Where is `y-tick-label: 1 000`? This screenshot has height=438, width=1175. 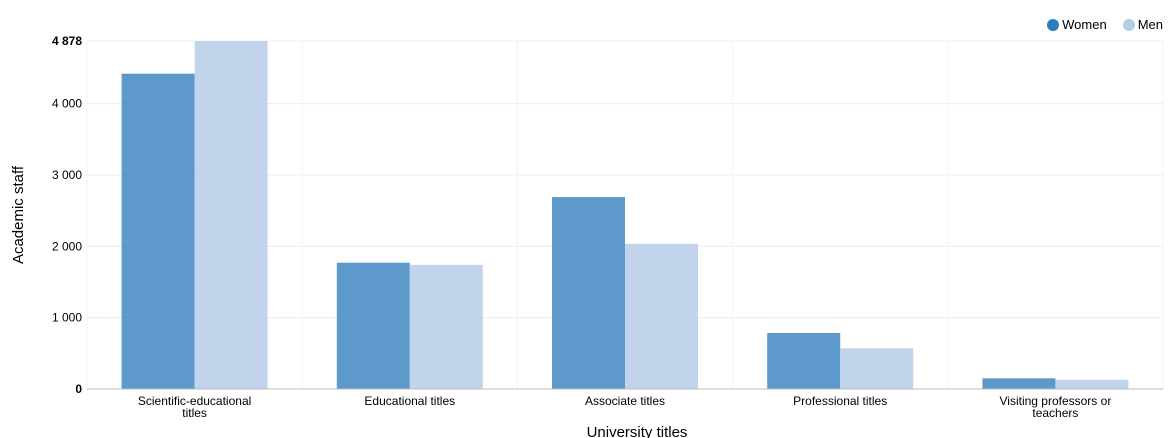
y-tick-label: 1 000 is located at coordinates (67, 318).